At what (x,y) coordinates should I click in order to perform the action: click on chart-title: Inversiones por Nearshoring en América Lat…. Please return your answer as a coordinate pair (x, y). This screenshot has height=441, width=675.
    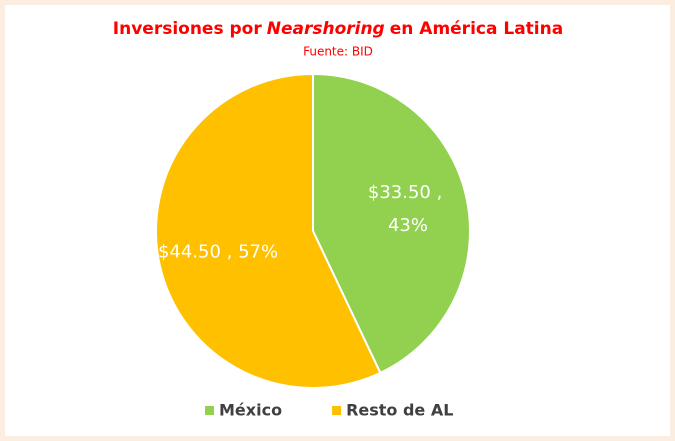
    Looking at the image, I should click on (338, 29).